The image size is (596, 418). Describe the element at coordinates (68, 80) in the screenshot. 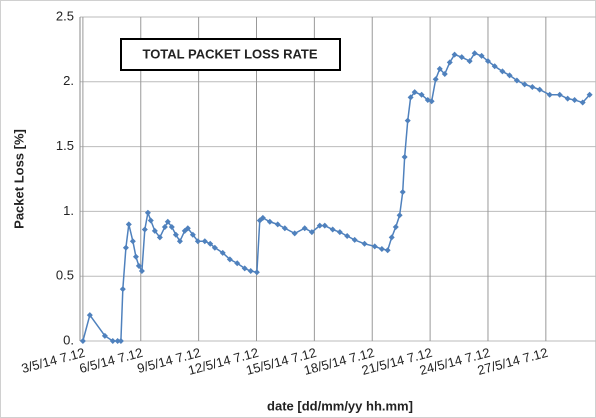

I see `y-tick-label: 2.` at that location.